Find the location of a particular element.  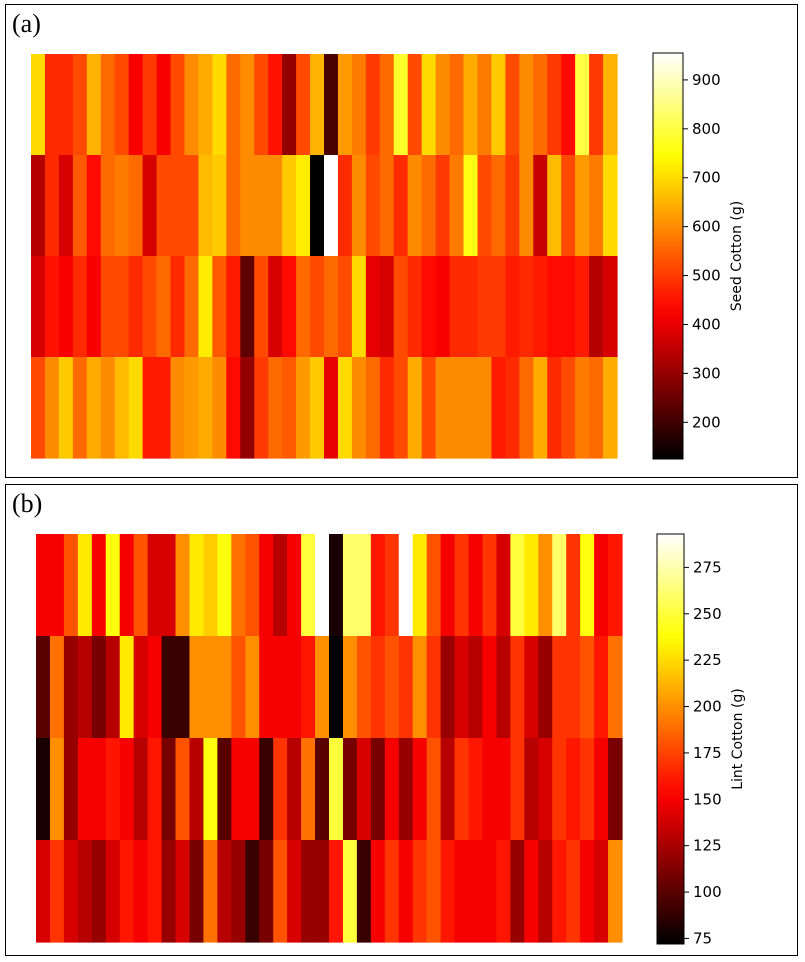

panel-label-b: (b) is located at coordinates (27, 503).